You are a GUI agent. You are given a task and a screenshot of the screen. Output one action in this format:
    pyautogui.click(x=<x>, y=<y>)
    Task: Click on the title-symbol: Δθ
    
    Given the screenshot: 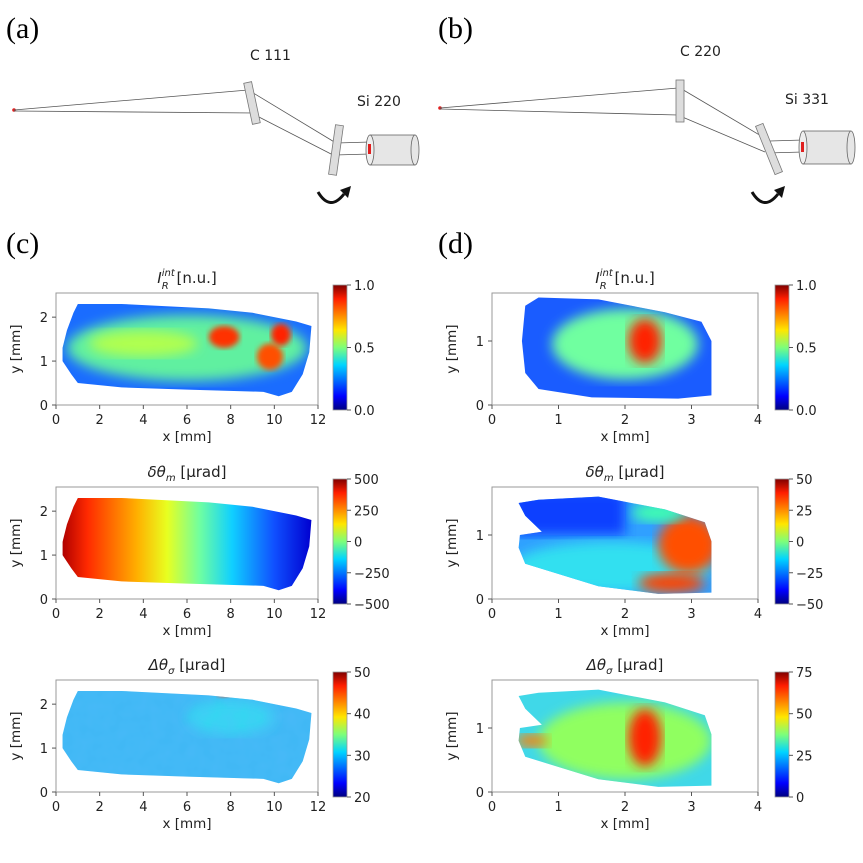 What is the action you would take?
    pyautogui.click(x=158, y=665)
    